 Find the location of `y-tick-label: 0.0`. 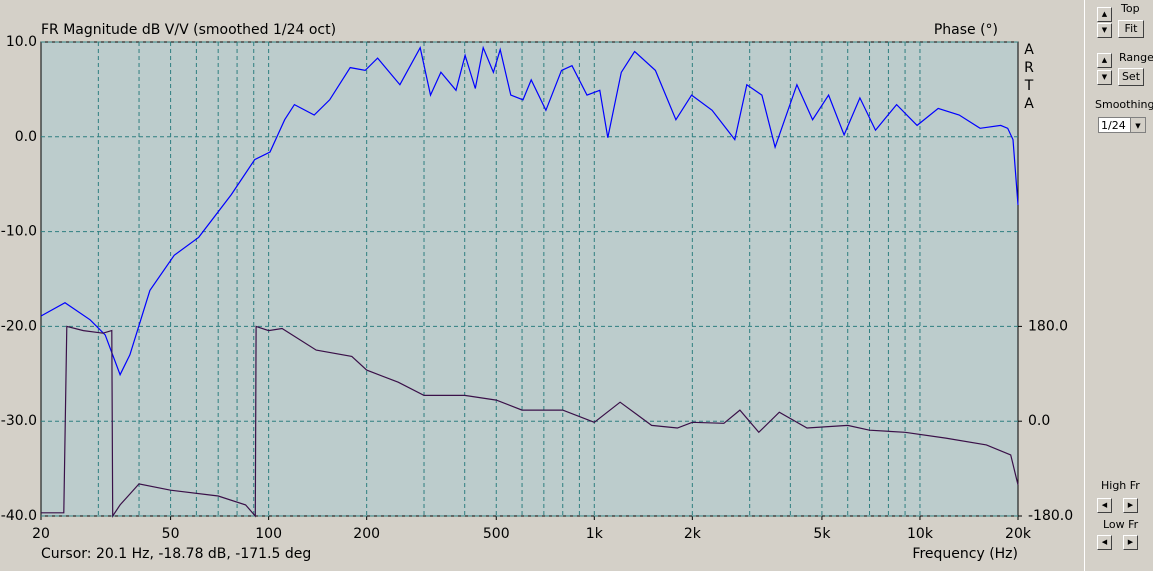

y-tick-label: 0.0 is located at coordinates (26, 137).